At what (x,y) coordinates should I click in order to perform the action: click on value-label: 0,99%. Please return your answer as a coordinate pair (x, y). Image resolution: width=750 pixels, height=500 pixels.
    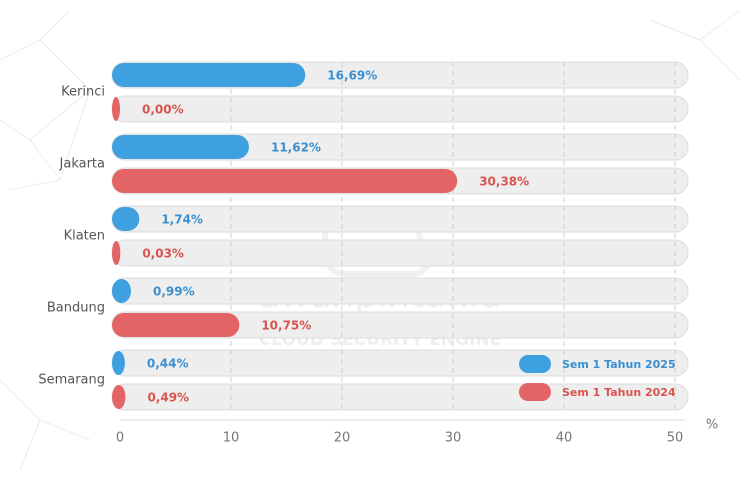
    Looking at the image, I should click on (174, 292).